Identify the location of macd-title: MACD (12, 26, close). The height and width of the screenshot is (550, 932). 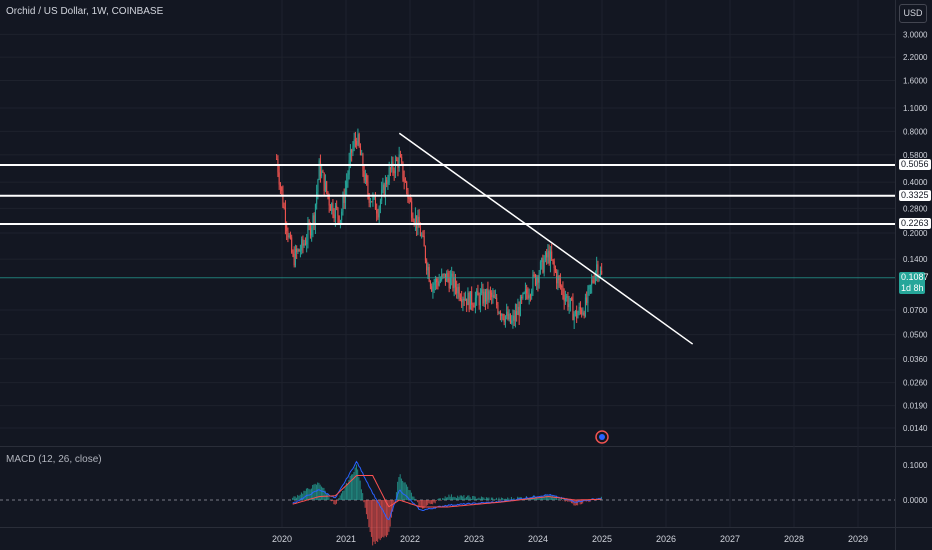
(54, 459).